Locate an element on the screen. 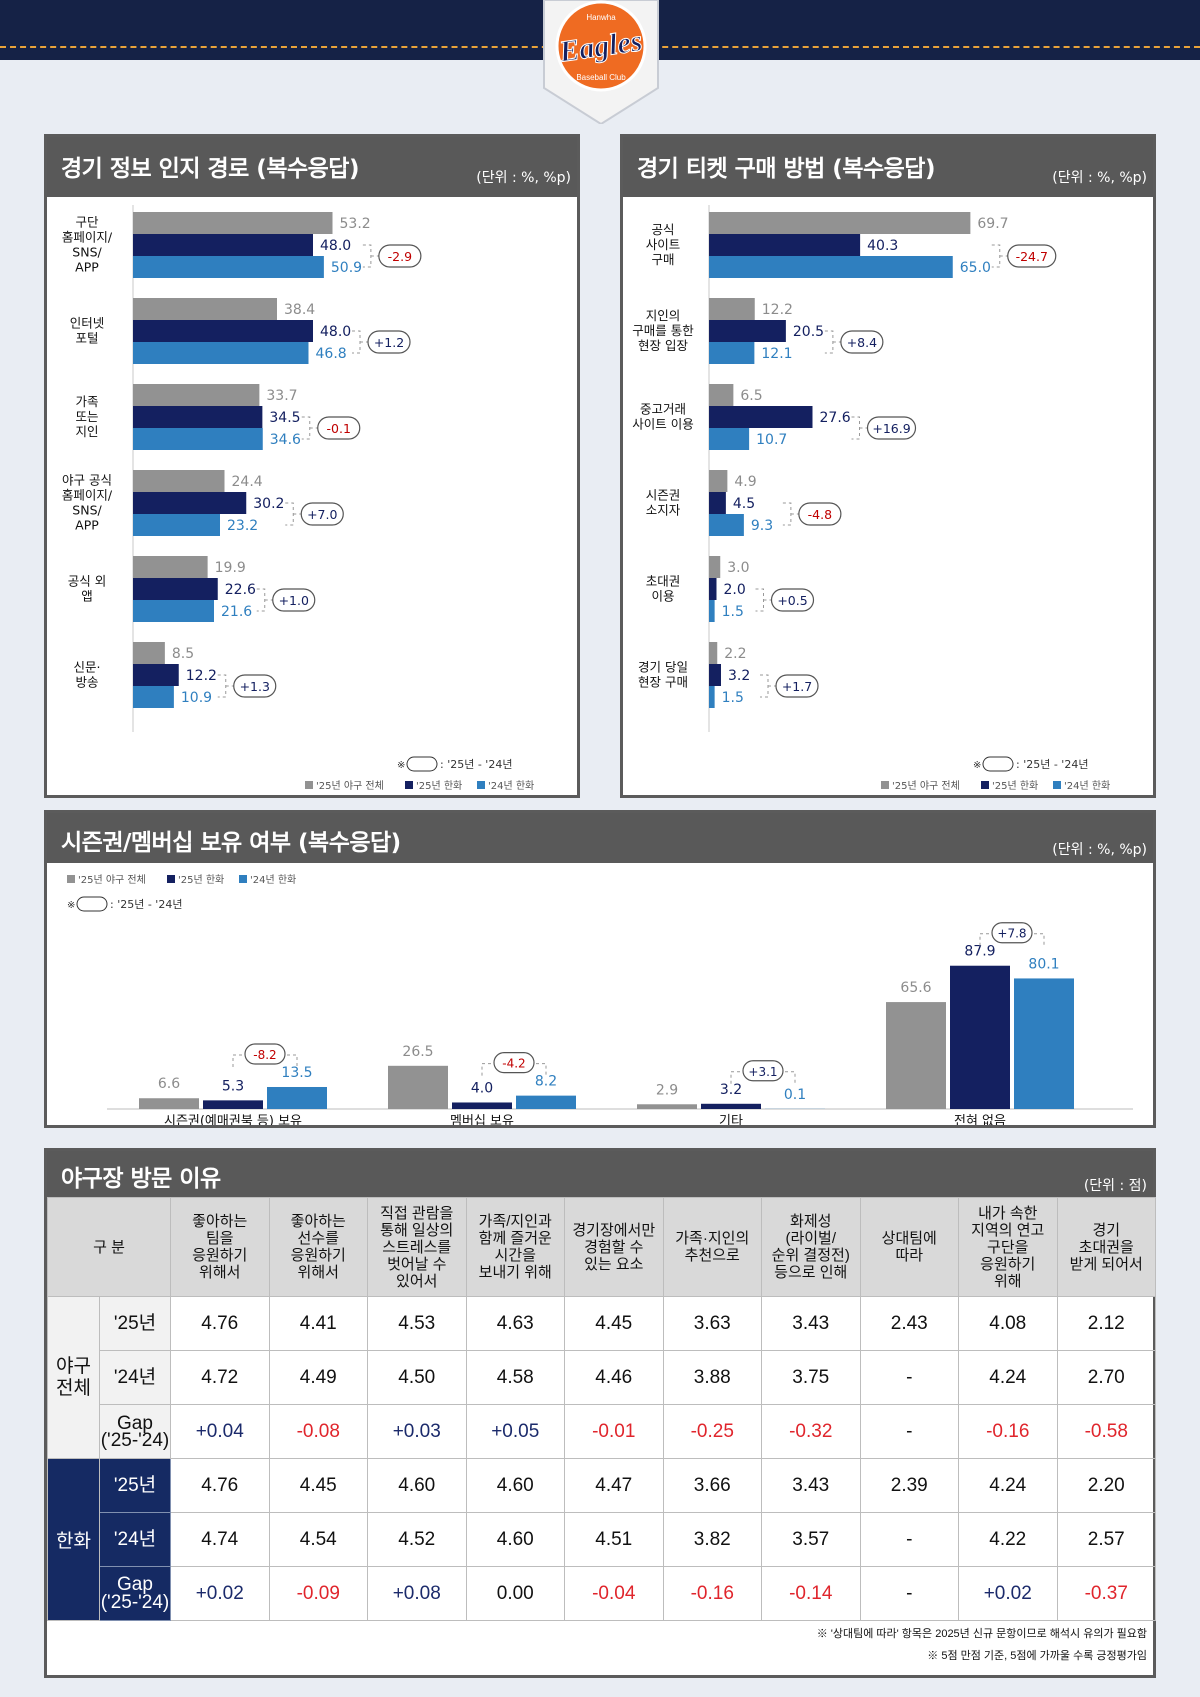 Image resolution: width=1200 pixels, height=1697 pixels. table-cell: -0.14 is located at coordinates (811, 1593).